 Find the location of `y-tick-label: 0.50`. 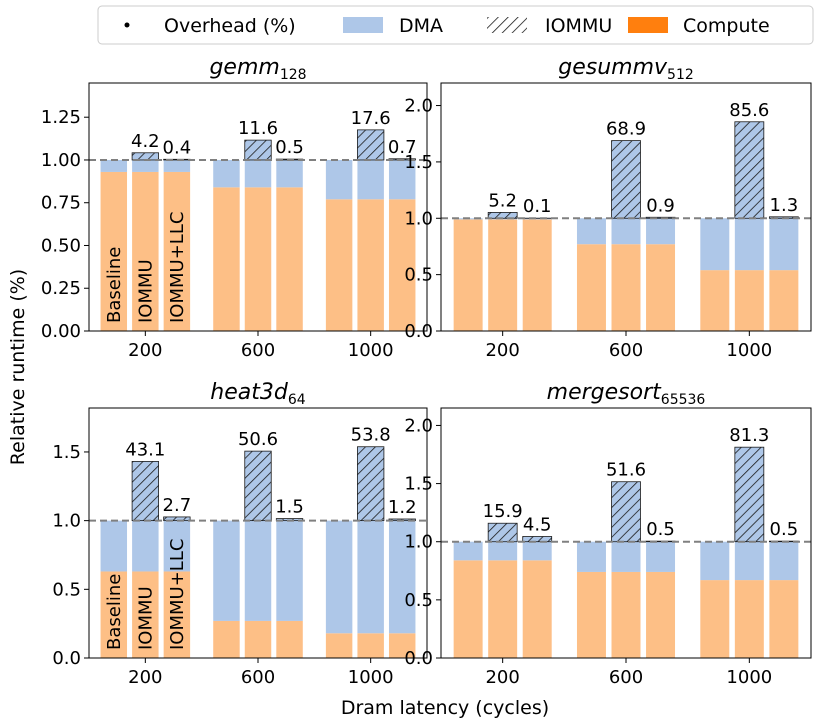

y-tick-label: 0.50 is located at coordinates (61, 245).